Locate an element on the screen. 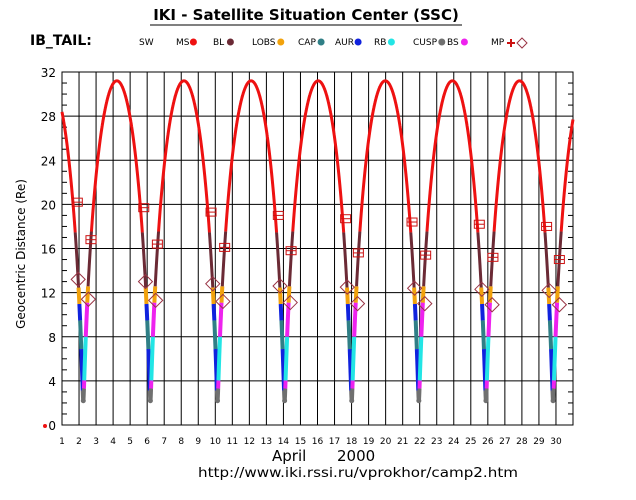 The image size is (636, 500). x-tick-label: 26 is located at coordinates (488, 442).